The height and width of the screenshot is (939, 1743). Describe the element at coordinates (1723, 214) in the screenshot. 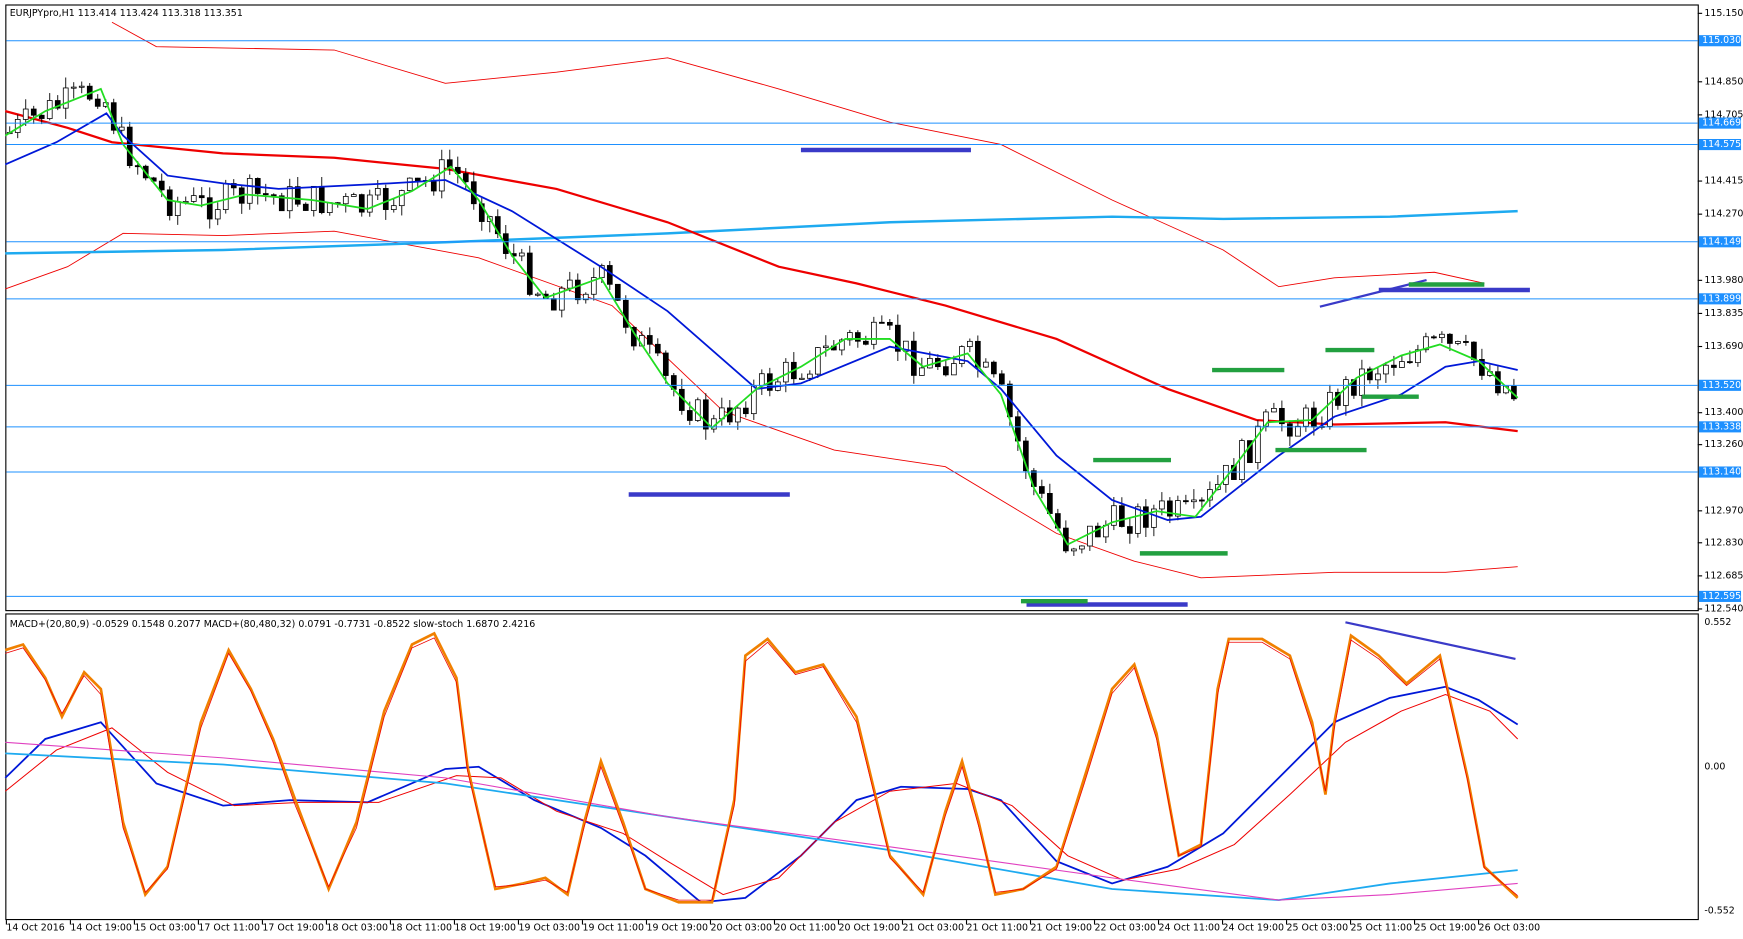

I see `price-label: 114.270` at that location.